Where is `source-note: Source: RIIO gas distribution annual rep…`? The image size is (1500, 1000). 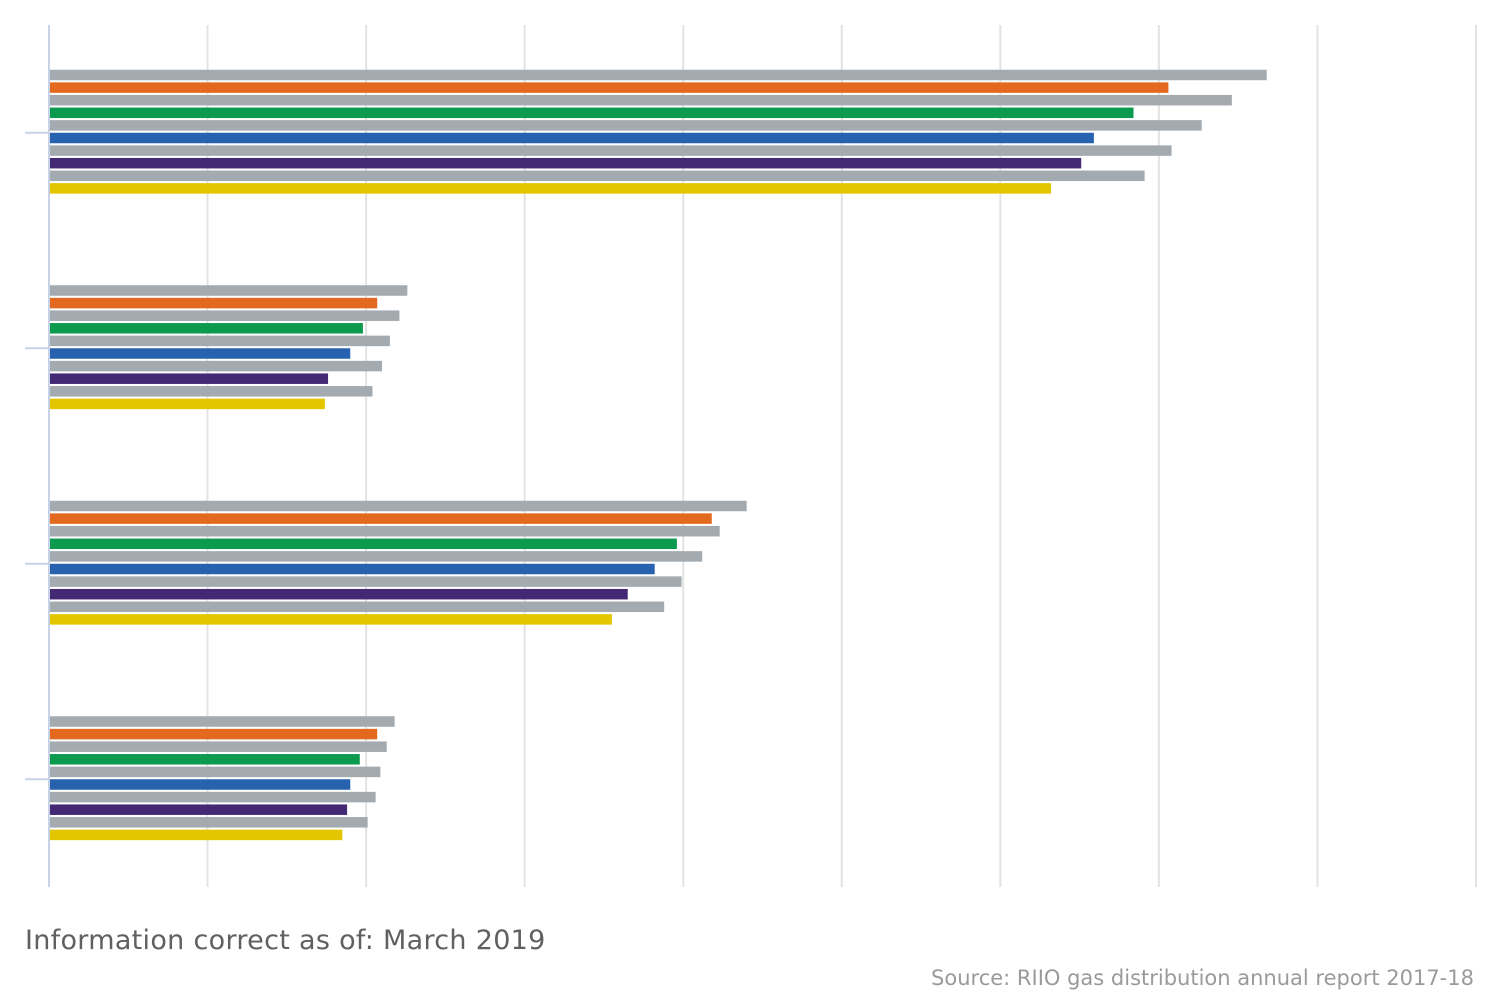 source-note: Source: RIIO gas distribution annual rep… is located at coordinates (1202, 978).